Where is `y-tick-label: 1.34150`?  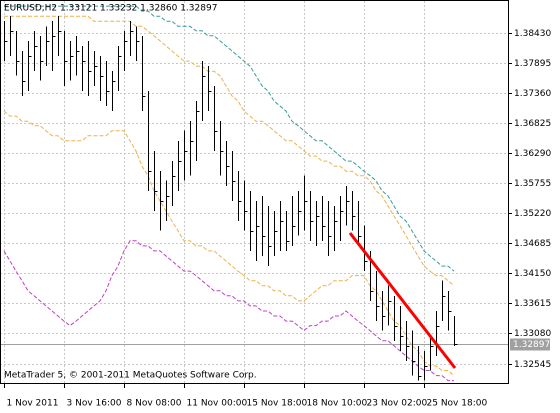
y-tick-label: 1.34150 is located at coordinates (532, 274).